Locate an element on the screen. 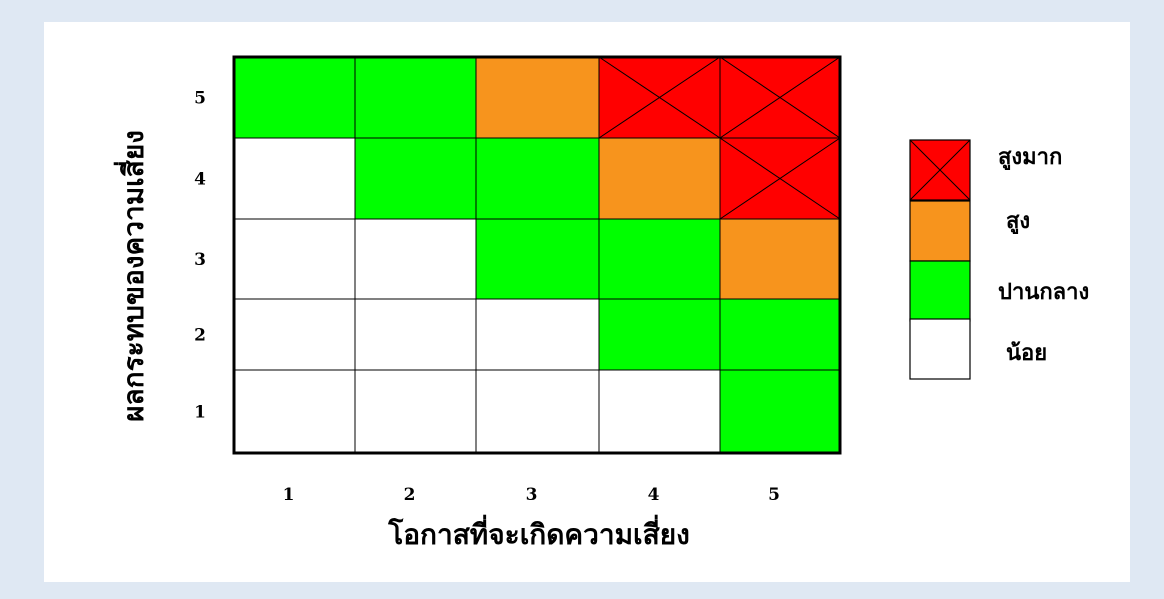 This screenshot has height=599, width=1164. y-tick-label: 5 is located at coordinates (200, 99).